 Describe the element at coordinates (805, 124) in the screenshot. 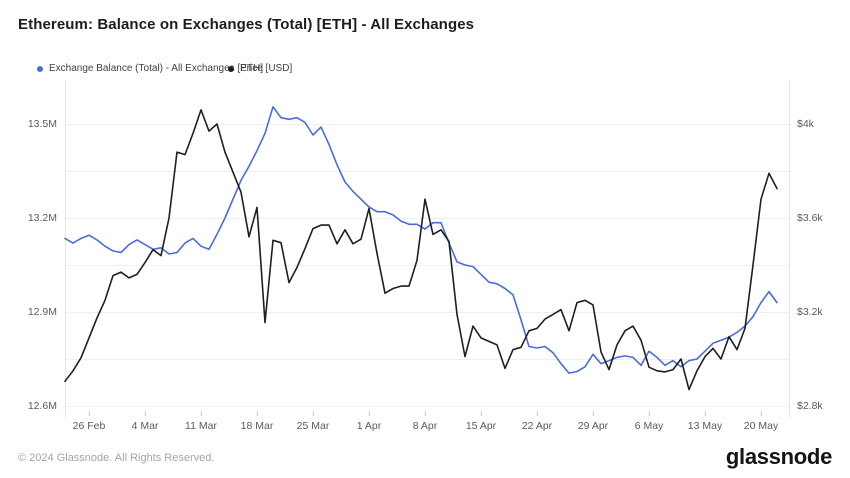

I see `y-tick-label-right: $4k` at that location.